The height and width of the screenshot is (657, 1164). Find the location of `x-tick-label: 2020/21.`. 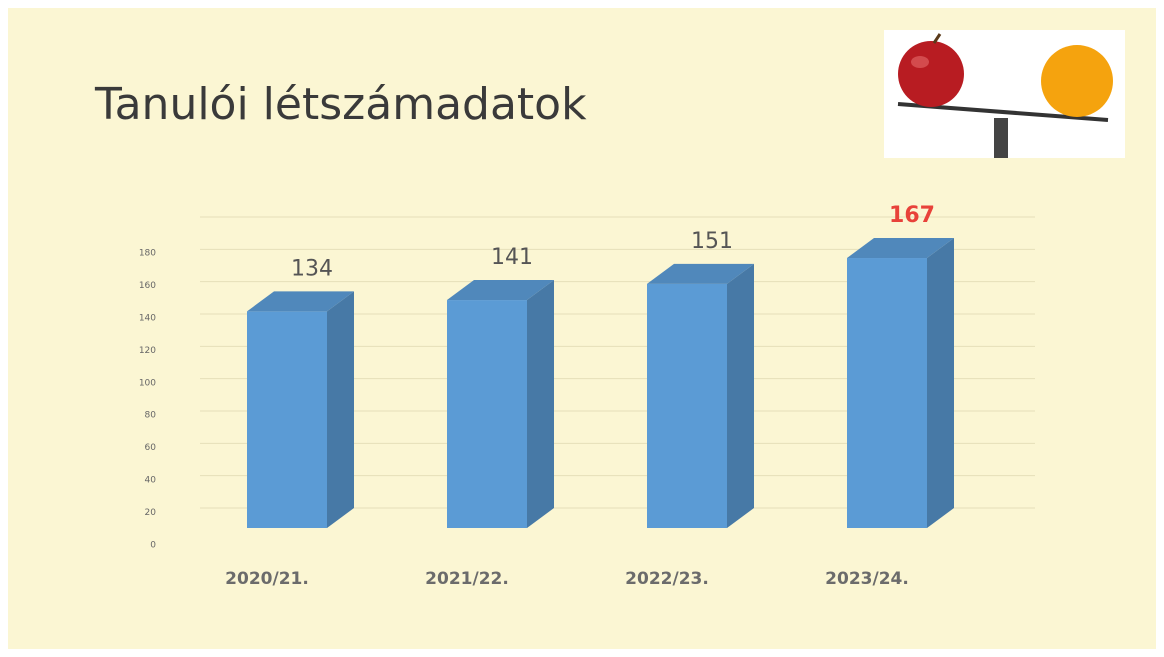

x-tick-label: 2020/21. is located at coordinates (267, 579).